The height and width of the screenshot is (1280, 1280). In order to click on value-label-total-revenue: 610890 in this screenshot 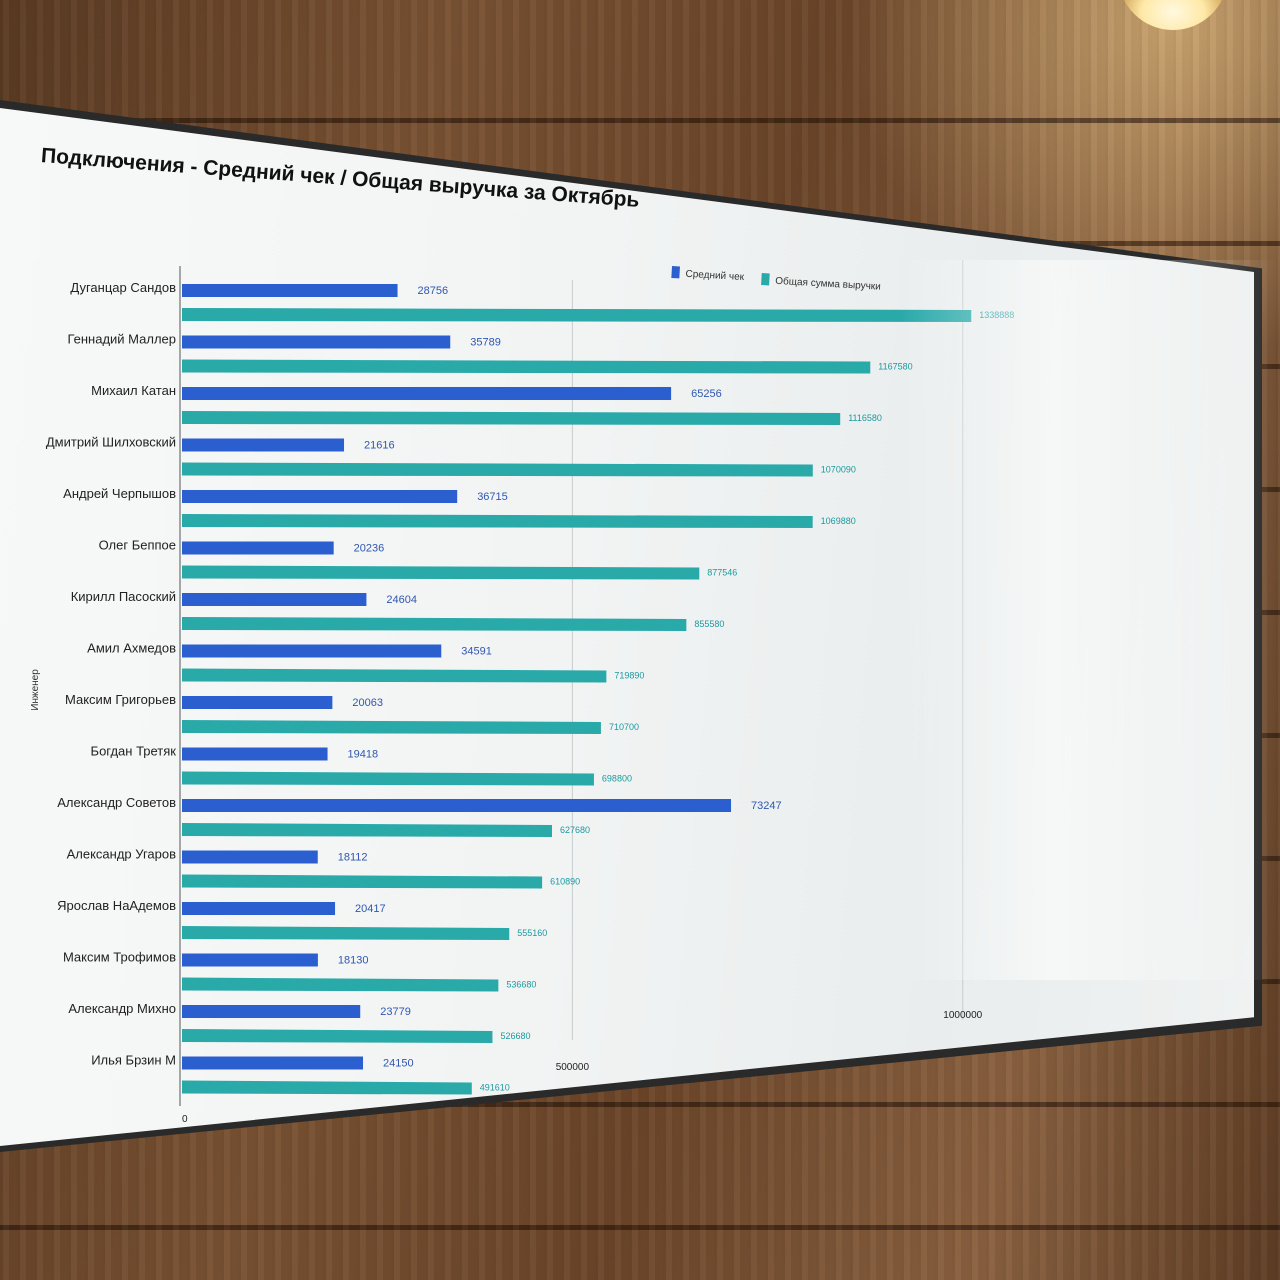, I will do `click(565, 882)`.